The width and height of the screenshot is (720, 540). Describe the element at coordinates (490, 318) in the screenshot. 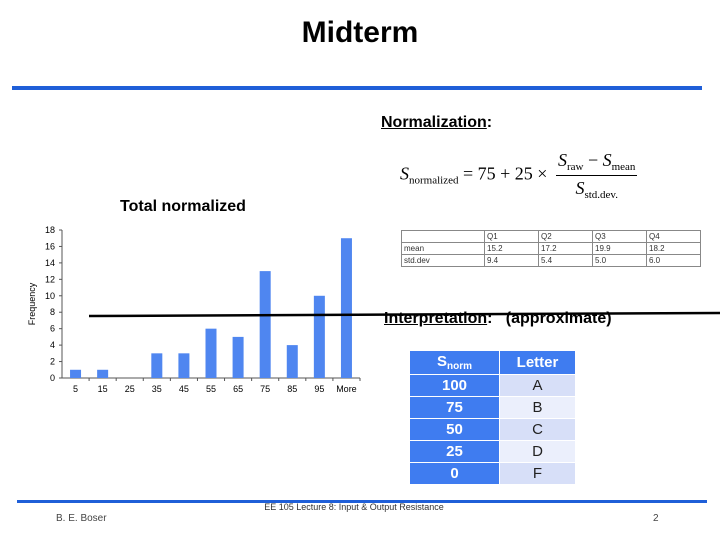

I see `interpretation-heading-colon: :` at that location.